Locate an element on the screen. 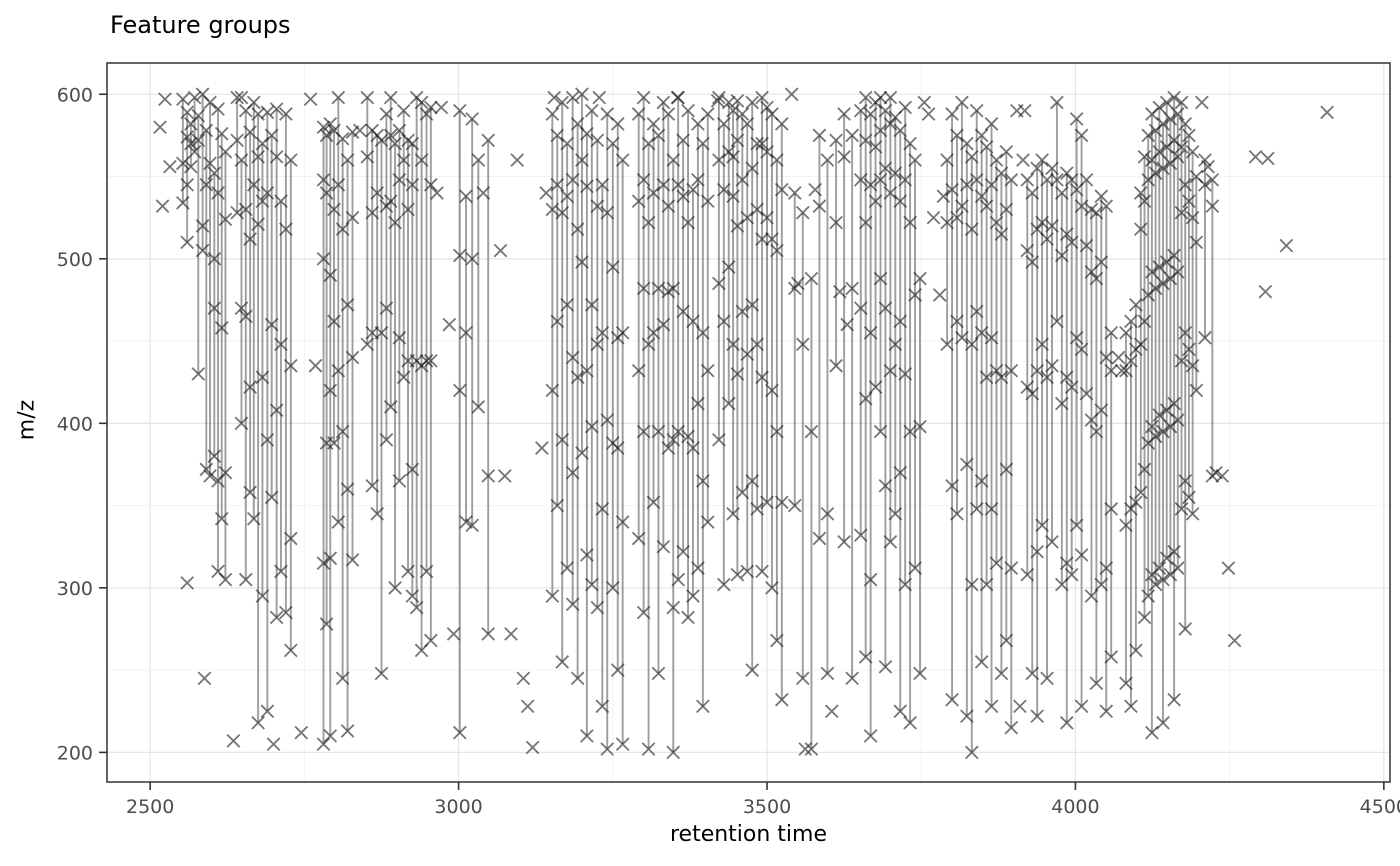 This screenshot has height=866, width=1400. y-tick-label: 400 is located at coordinates (75, 424).